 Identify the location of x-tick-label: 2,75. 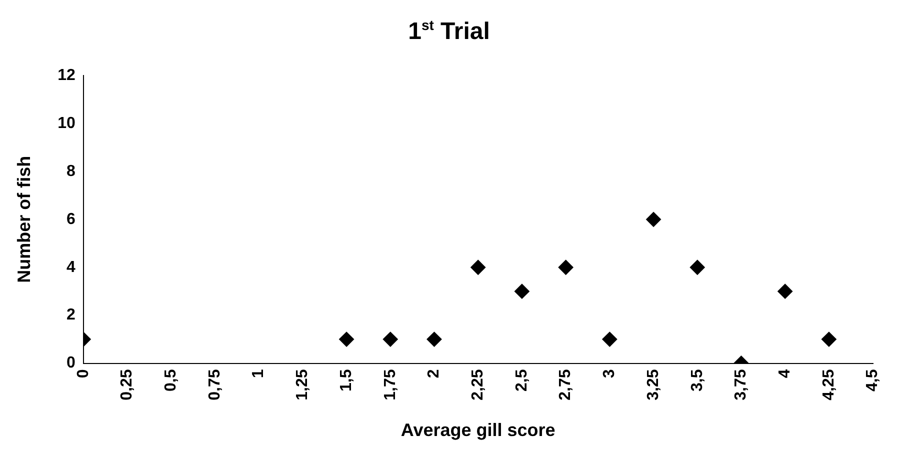
(565, 384).